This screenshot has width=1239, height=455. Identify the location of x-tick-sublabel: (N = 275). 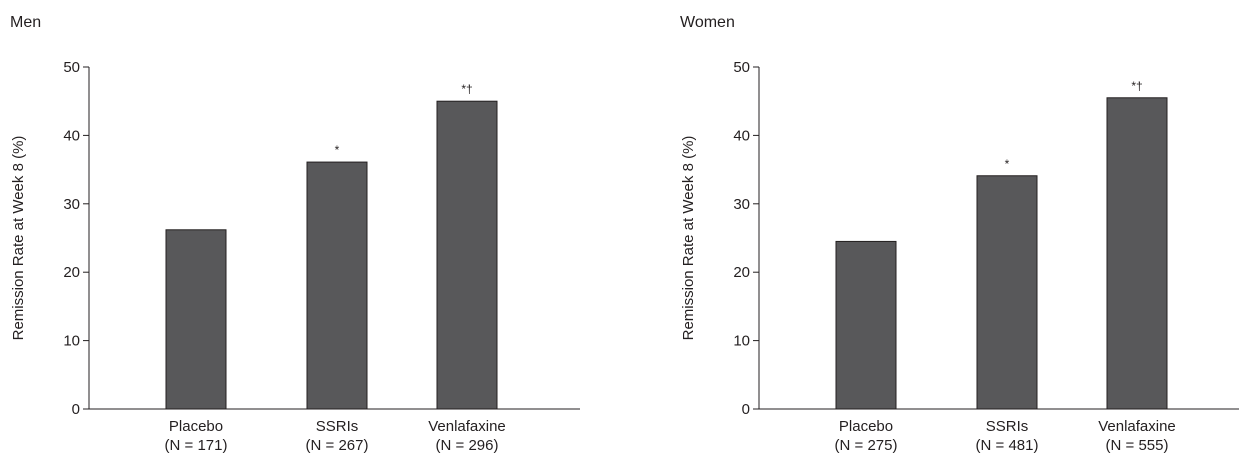
(866, 445).